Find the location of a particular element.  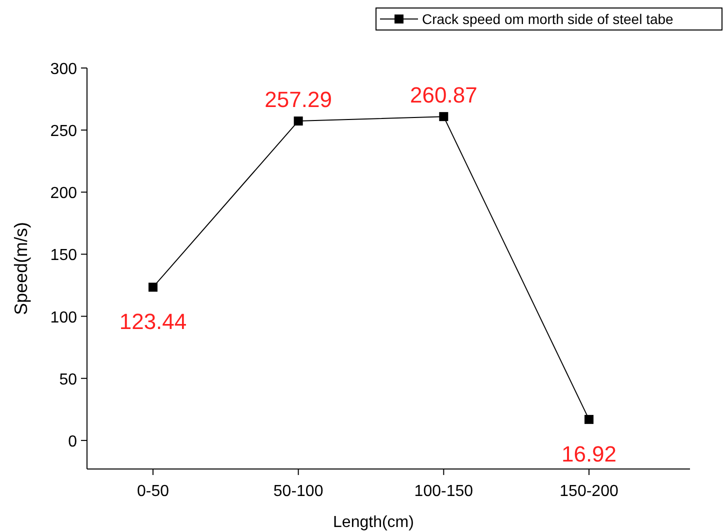

x-tick-label: 0-50 is located at coordinates (153, 491).